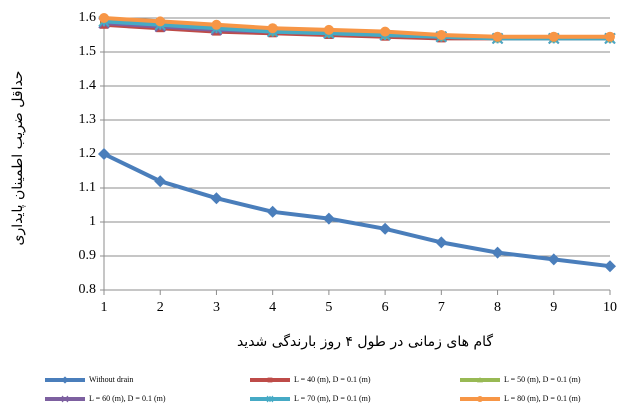 This screenshot has height=405, width=631. I want to click on legend-label: L = 80 (m), D = 0.1 (m), so click(542, 398).